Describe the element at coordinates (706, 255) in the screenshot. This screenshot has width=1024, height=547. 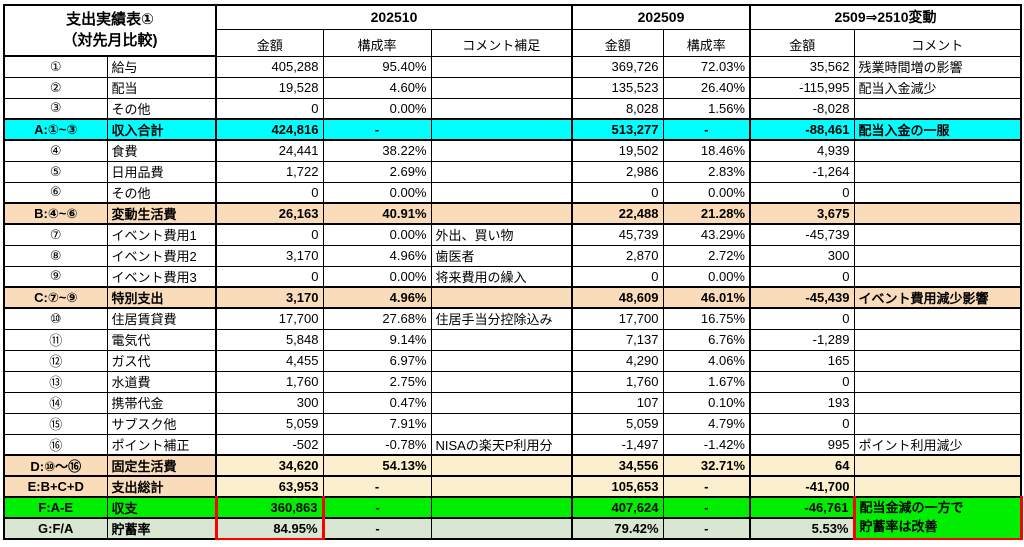
I see `prev-ratio-cell: 2.72%` at that location.